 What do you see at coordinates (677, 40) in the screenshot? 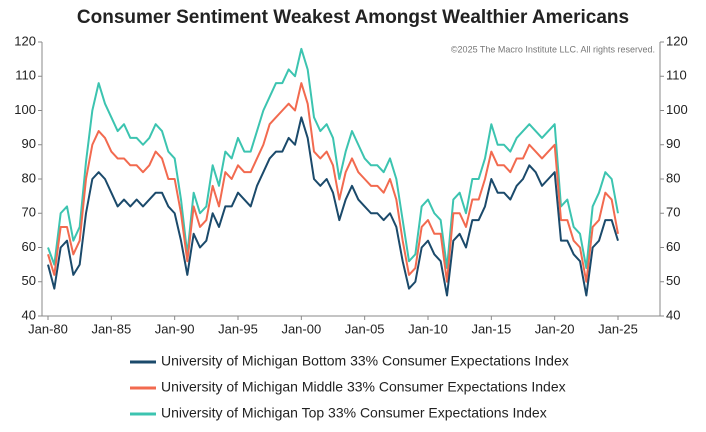
I see `y2-tick-label: 120` at bounding box center [677, 40].